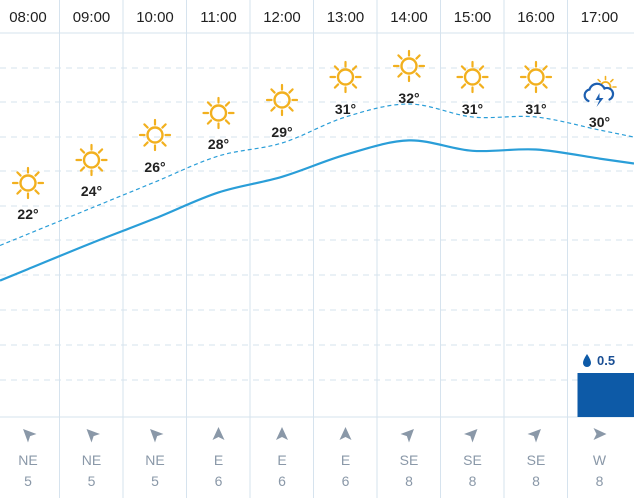 The height and width of the screenshot is (498, 634). I want to click on temperature-label: 29°, so click(281, 132).